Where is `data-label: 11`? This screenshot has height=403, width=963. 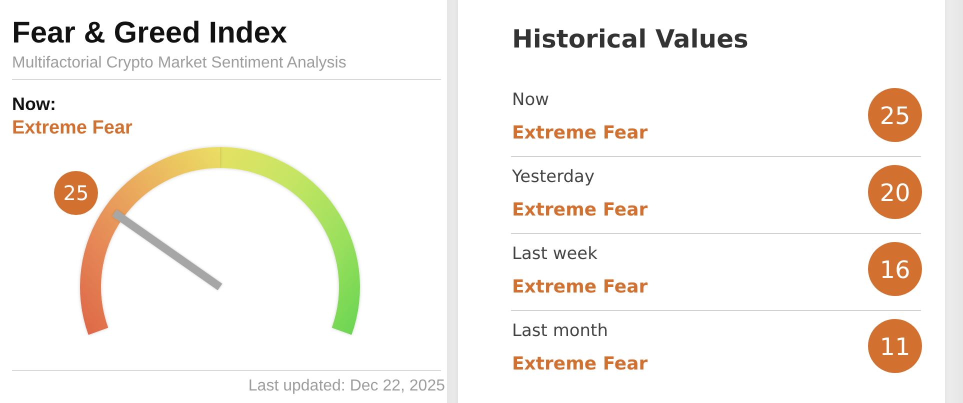
data-label: 11 is located at coordinates (895, 347).